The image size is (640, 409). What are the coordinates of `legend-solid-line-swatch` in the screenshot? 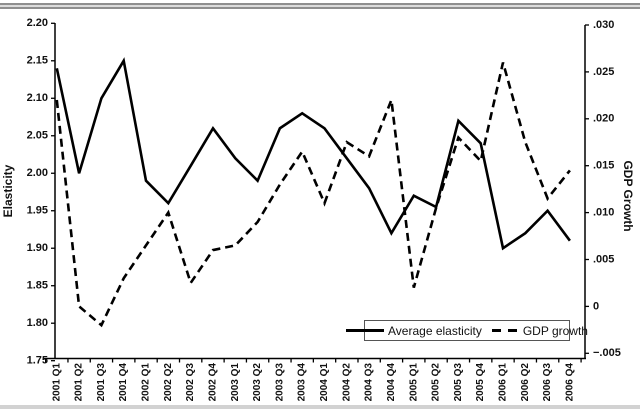 It's located at (365, 330).